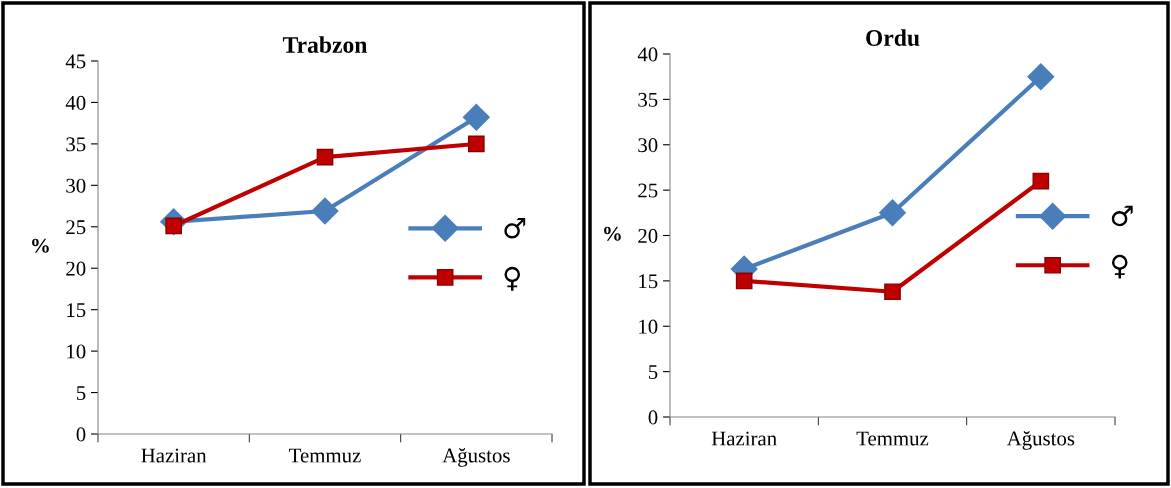  I want to click on chart-title: Ordu, so click(893, 37).